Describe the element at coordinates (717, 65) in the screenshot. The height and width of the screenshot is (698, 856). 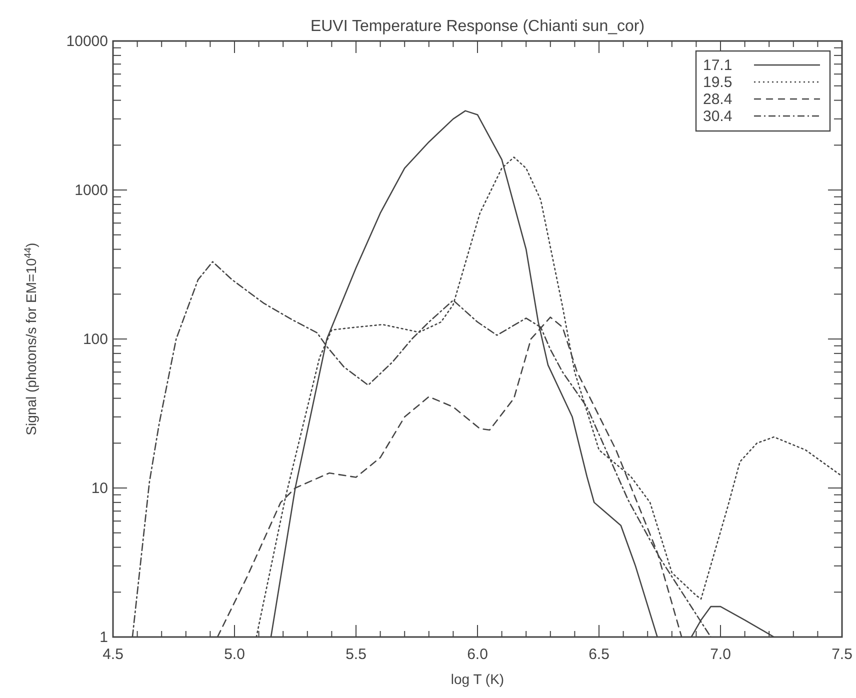
I see `legend-label: 17.1` at that location.